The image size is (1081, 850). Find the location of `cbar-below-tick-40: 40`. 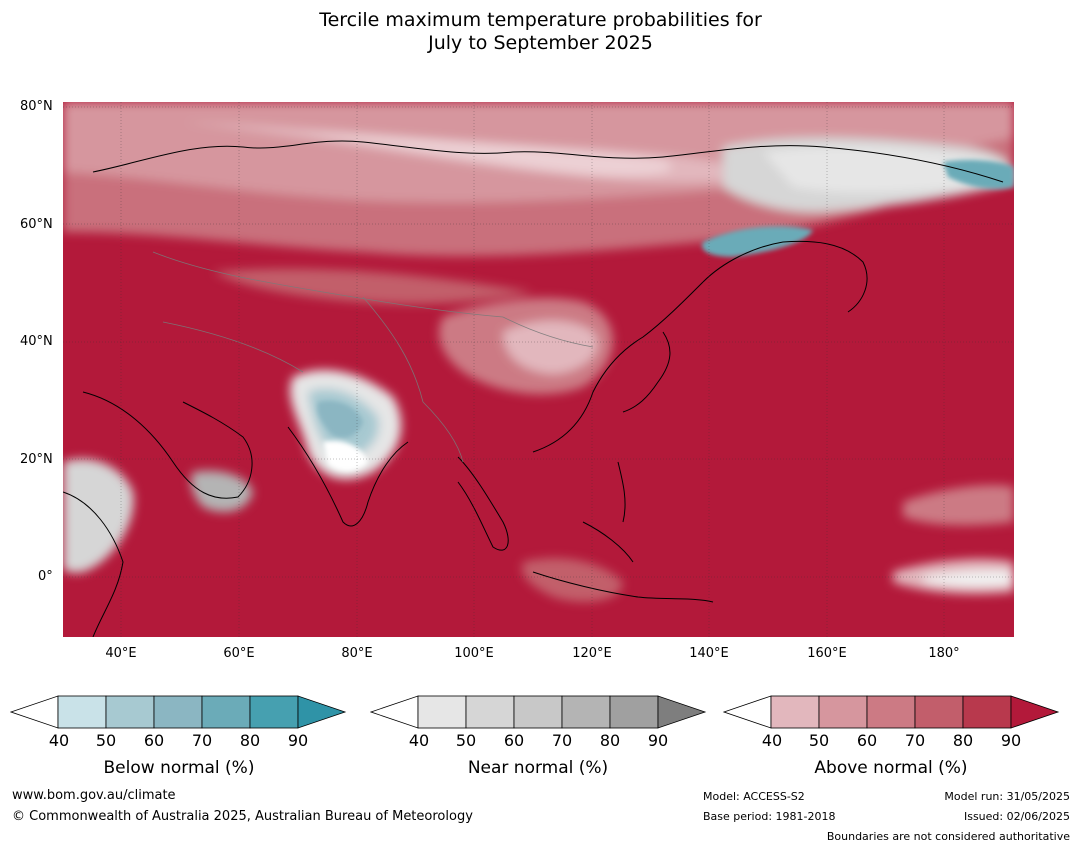

cbar-below-tick-40: 40 is located at coordinates (59, 740).